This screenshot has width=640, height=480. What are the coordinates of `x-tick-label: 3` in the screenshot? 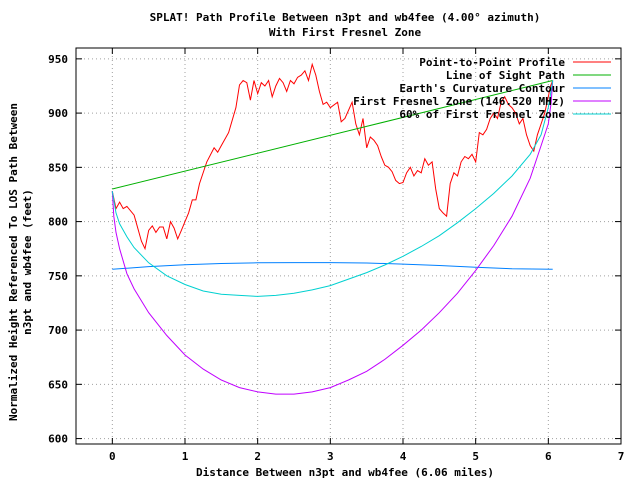 It's located at (330, 456).